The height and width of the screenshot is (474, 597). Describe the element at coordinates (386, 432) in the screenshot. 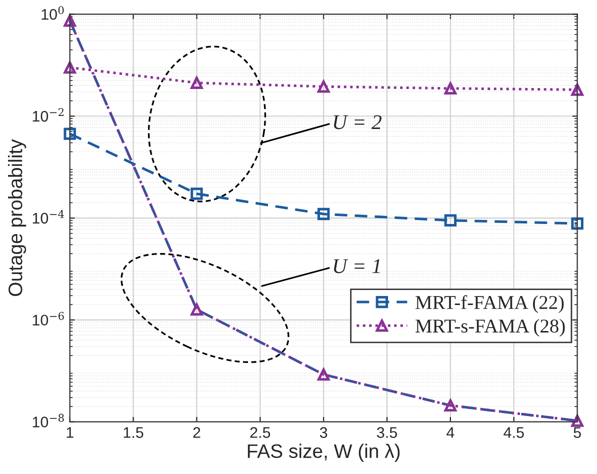

I see `x-tick-label: 3.5` at that location.